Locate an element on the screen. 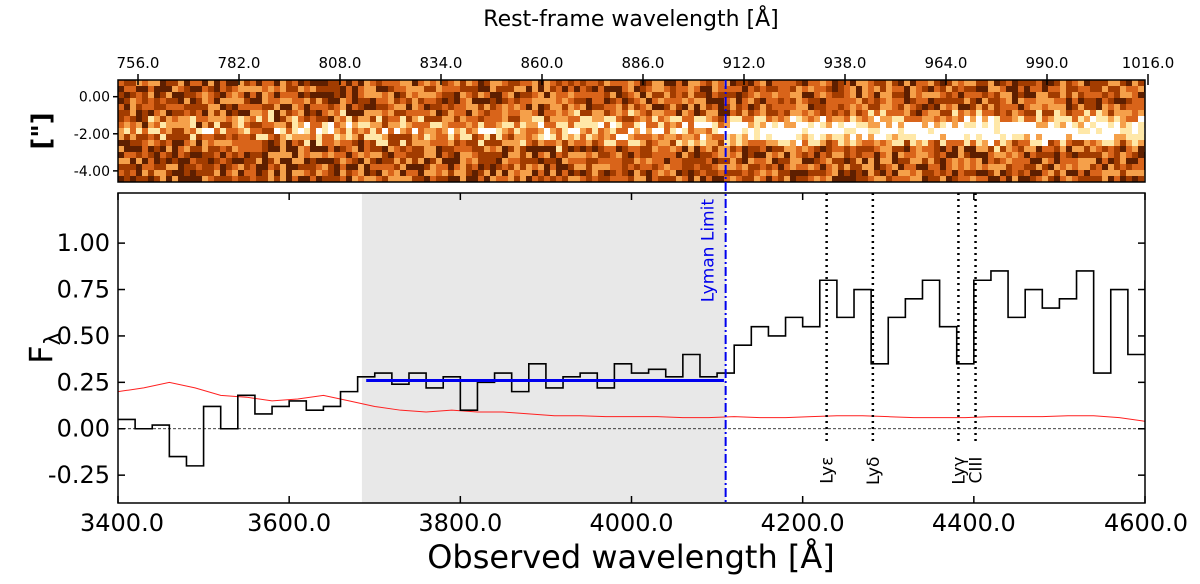  x-tick-label: 3800.0 is located at coordinates (460, 523).